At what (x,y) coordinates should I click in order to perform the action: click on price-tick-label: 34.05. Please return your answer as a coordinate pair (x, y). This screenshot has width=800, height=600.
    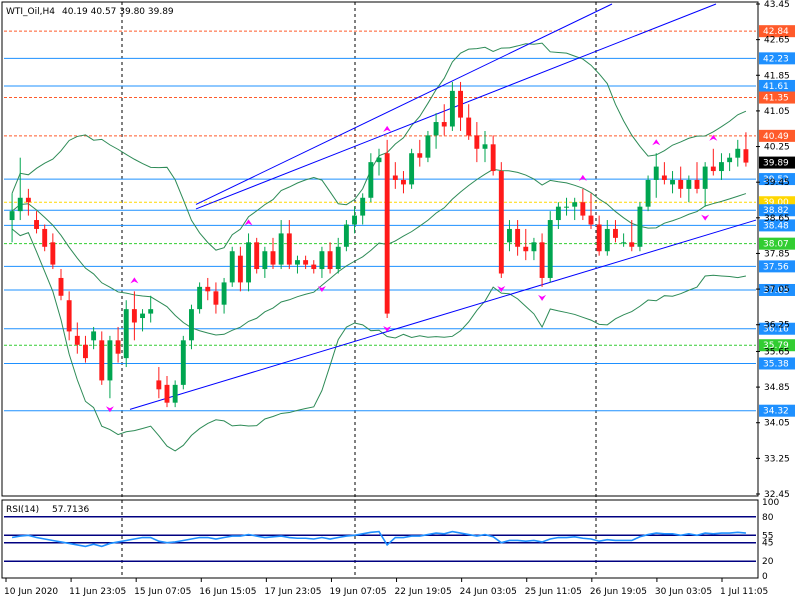
    Looking at the image, I should click on (777, 424).